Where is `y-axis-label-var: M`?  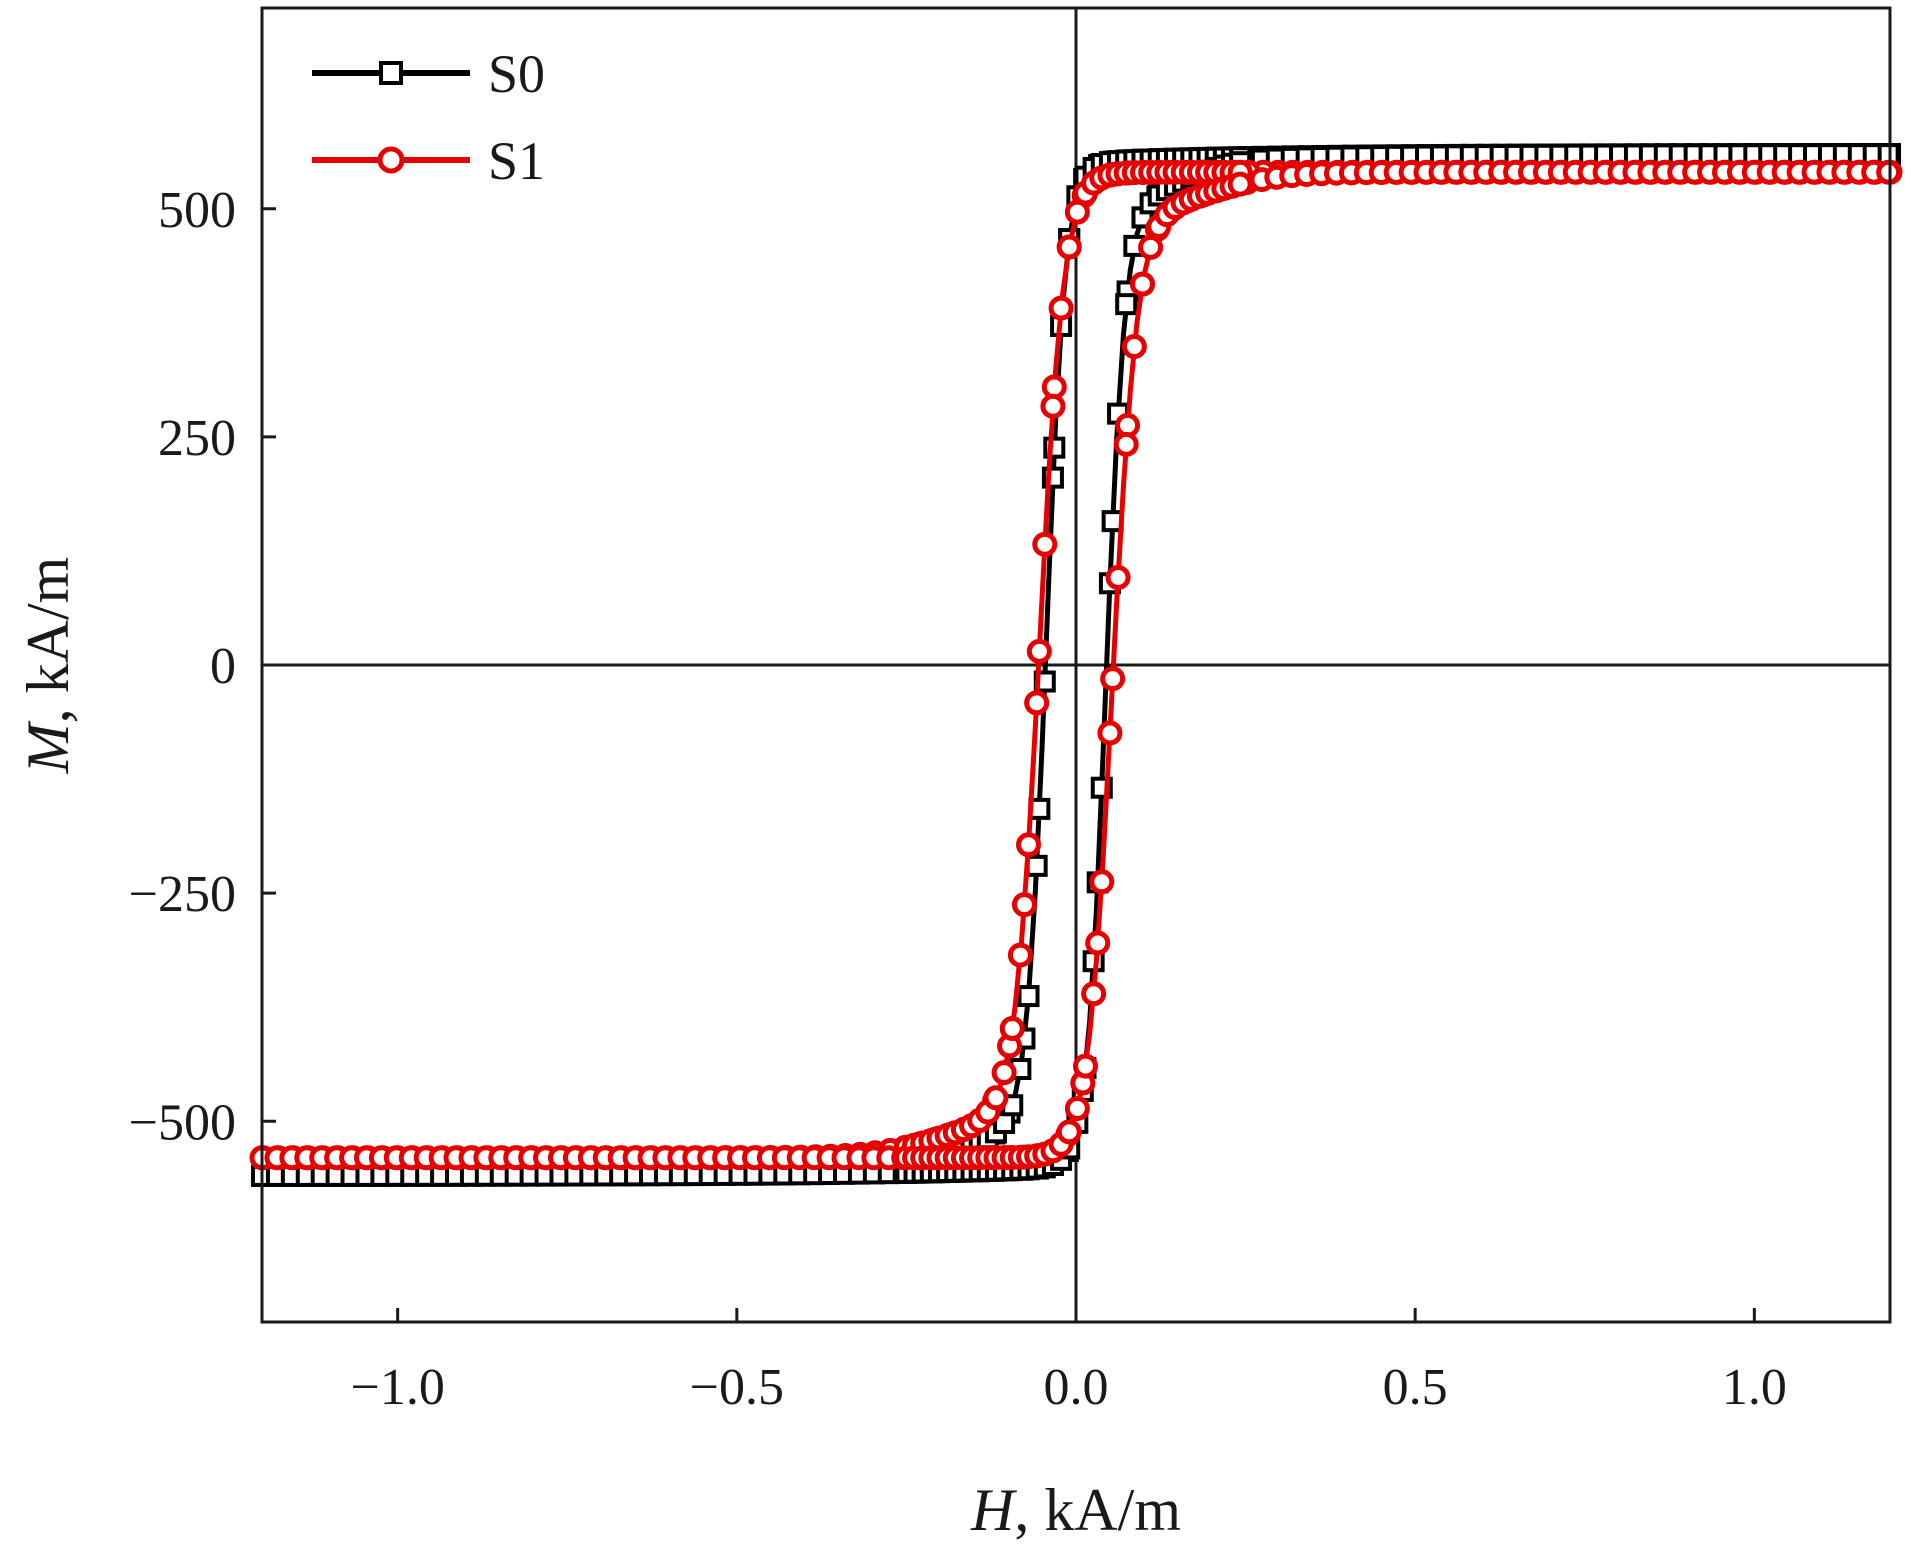
y-axis-label-var: M is located at coordinates (48, 747).